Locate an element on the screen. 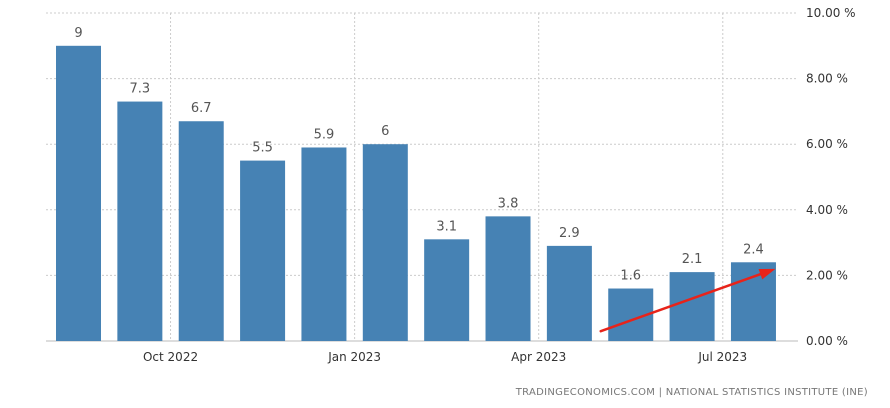 This screenshot has height=408, width=890. data-label: 6.7 is located at coordinates (201, 108).